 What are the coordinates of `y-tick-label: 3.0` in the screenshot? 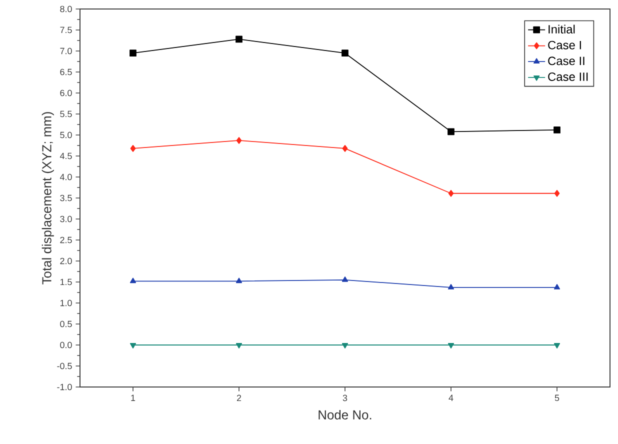 It's located at (66, 219).